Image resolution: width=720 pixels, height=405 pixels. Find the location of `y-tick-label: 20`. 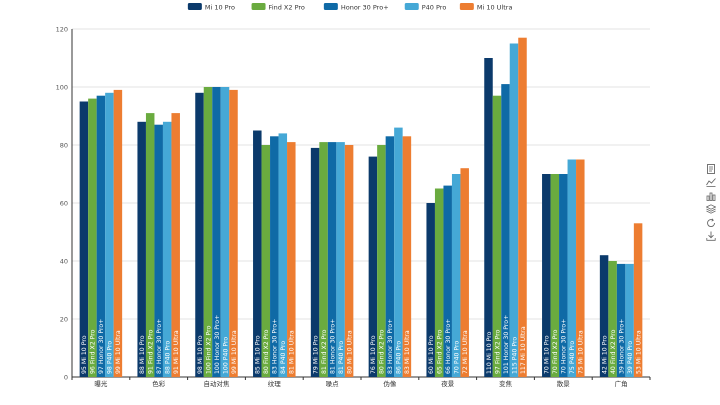

y-tick-label: 20 is located at coordinates (64, 320).